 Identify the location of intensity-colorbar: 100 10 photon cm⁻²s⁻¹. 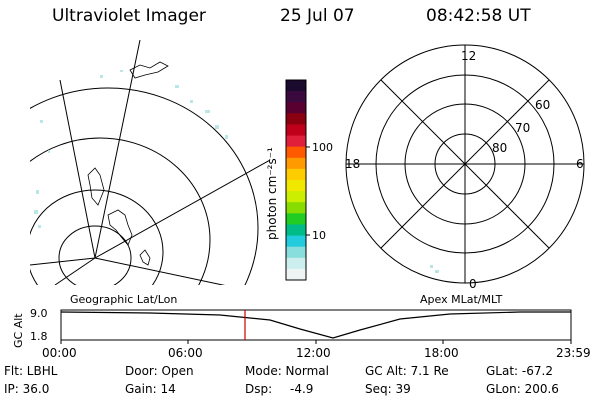
(299, 180).